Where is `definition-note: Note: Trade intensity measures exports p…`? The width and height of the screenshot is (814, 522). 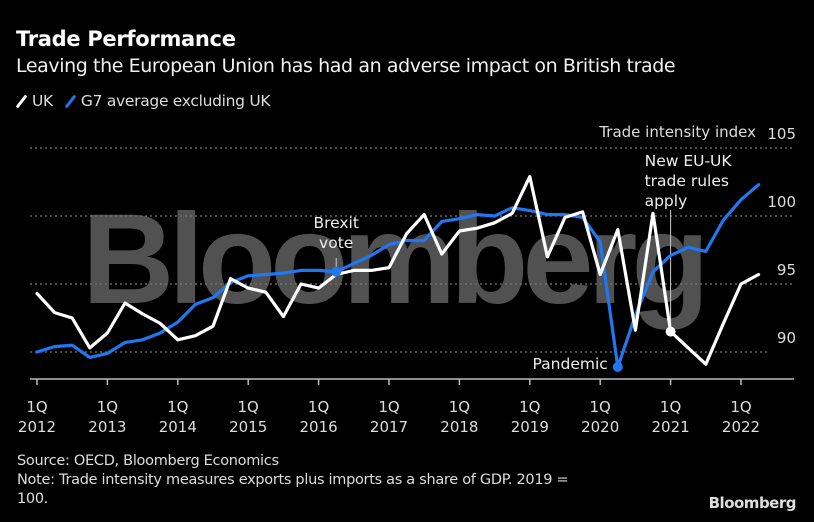
definition-note: Note: Trade intensity measures exports p… is located at coordinates (293, 480).